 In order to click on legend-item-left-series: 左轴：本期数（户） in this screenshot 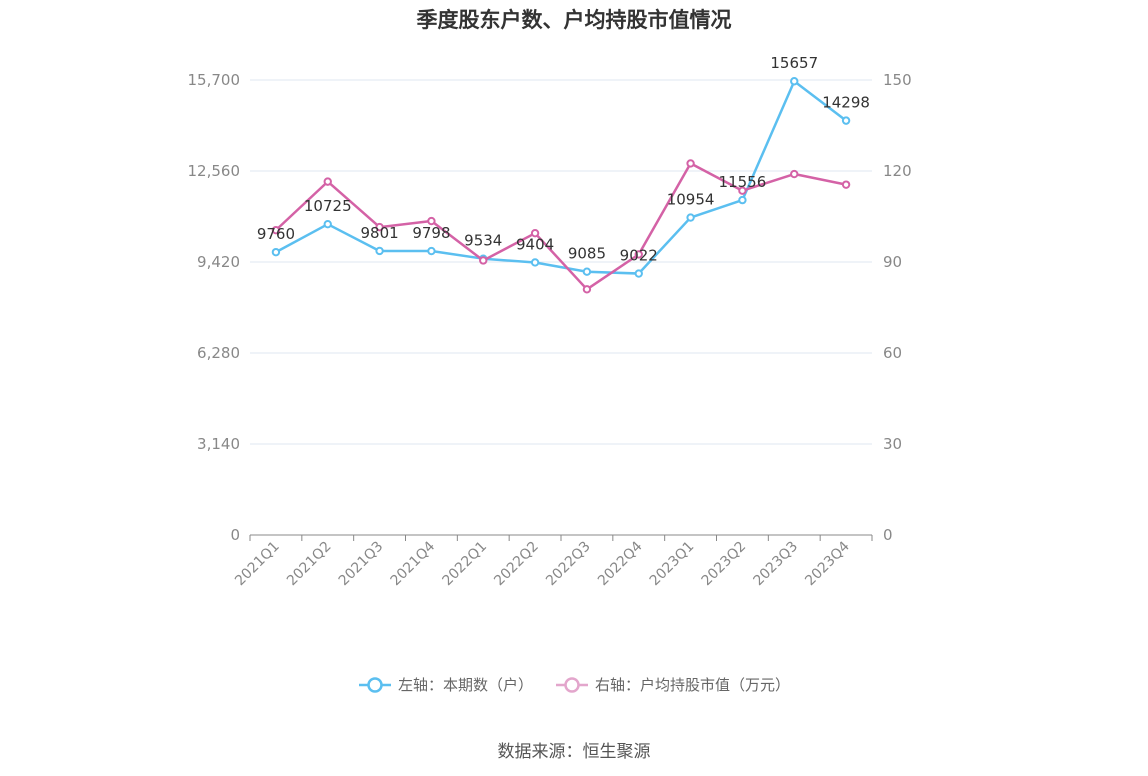, I will do `click(445, 684)`.